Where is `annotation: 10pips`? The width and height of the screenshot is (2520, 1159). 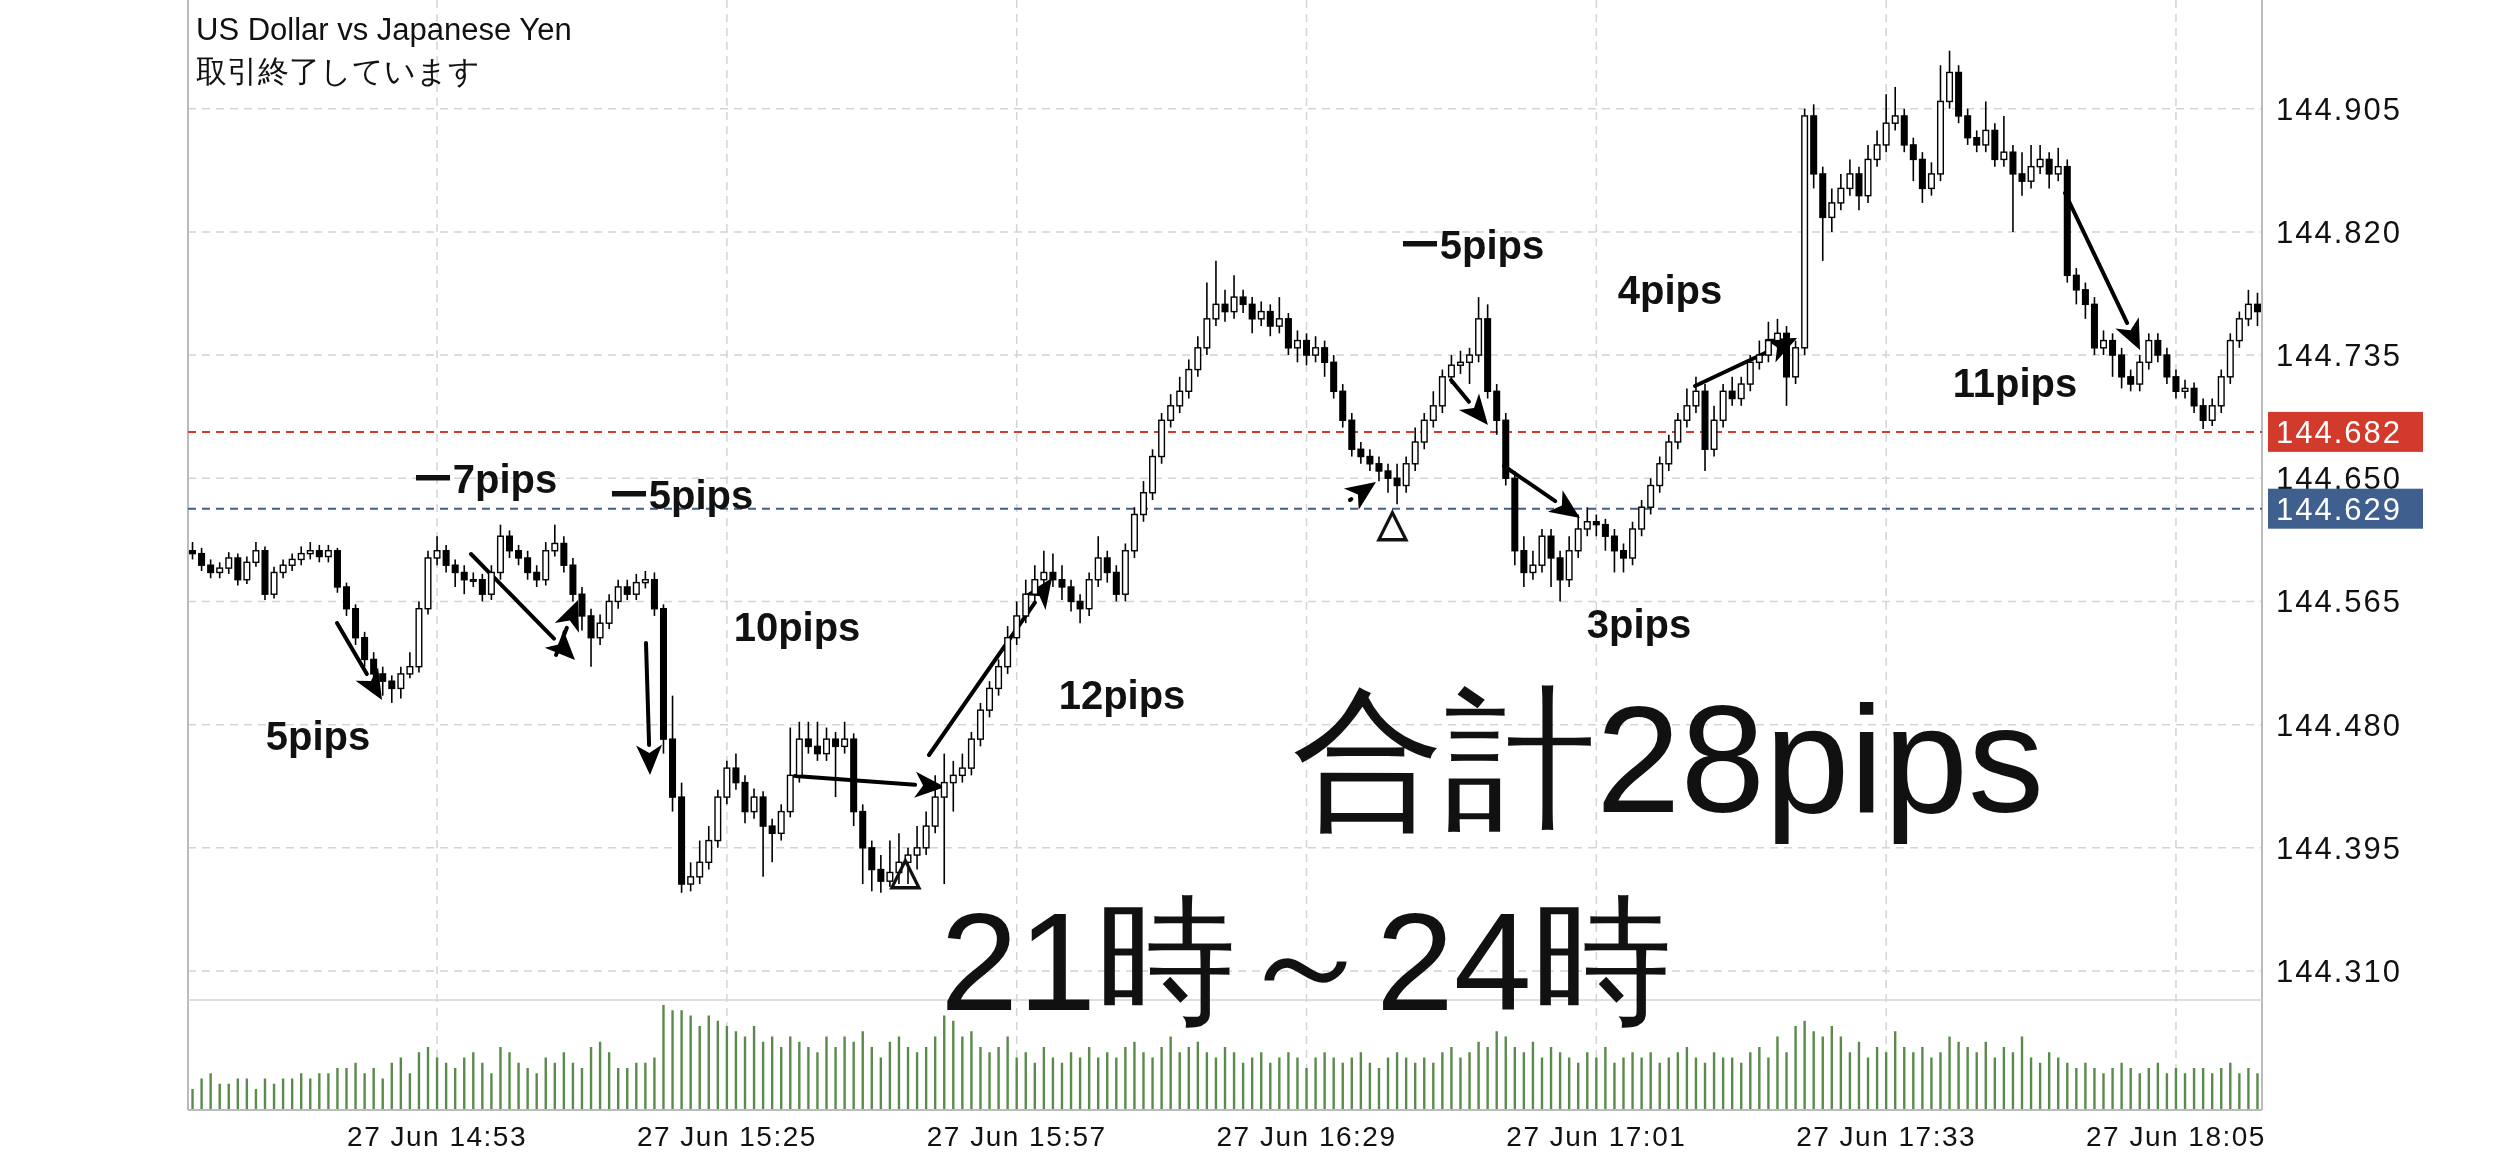 annotation: 10pips is located at coordinates (797, 627).